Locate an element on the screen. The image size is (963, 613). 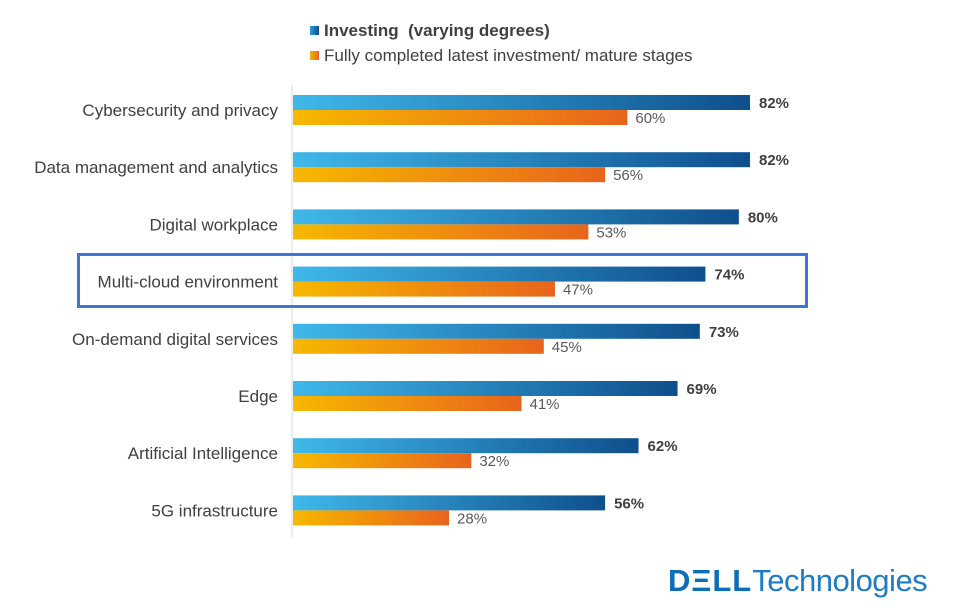
data-label-investing-5g-infrastructure: 56% is located at coordinates (629, 503).